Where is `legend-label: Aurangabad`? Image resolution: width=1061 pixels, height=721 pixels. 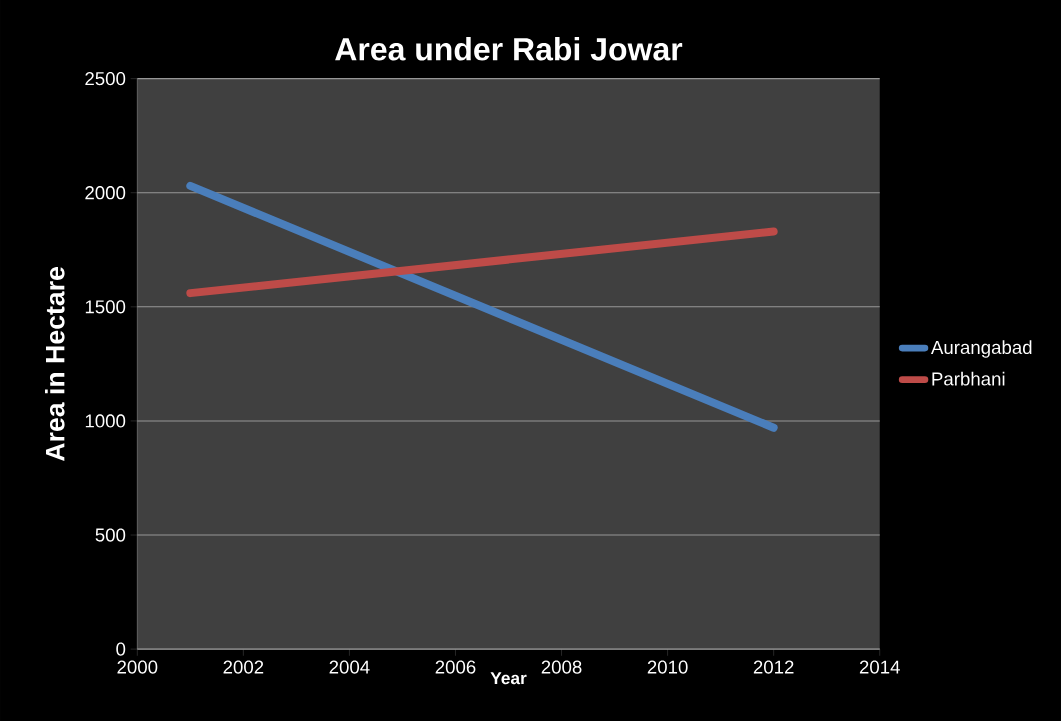
legend-label: Aurangabad is located at coordinates (981, 349).